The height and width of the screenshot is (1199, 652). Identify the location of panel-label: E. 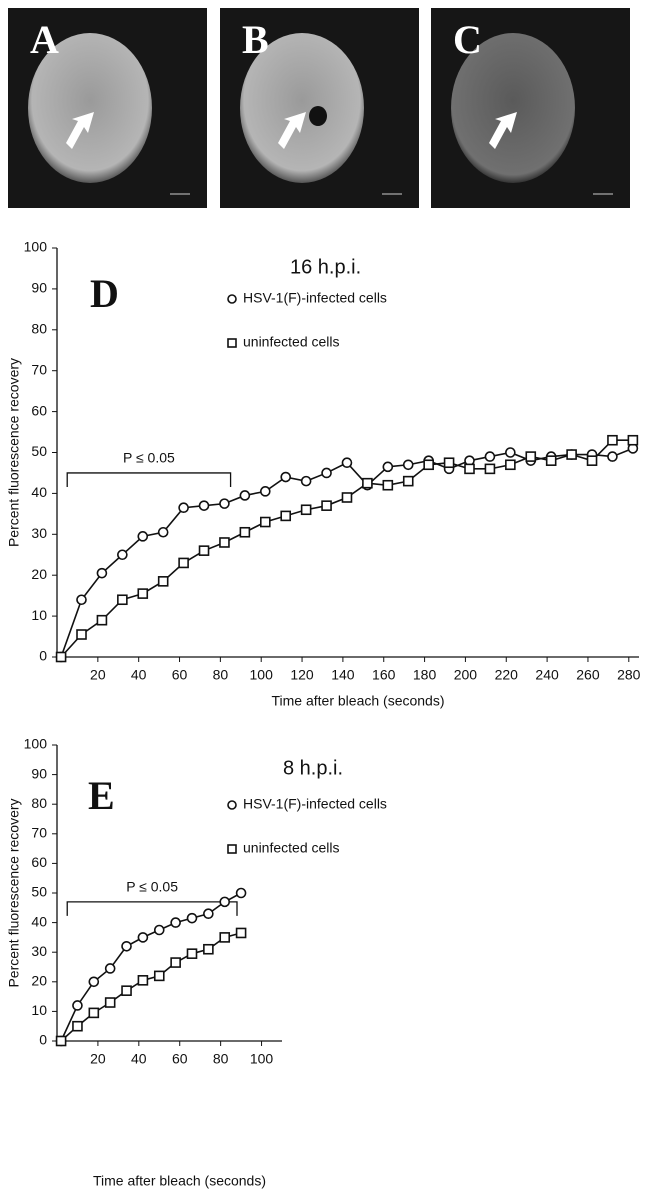
(101, 795).